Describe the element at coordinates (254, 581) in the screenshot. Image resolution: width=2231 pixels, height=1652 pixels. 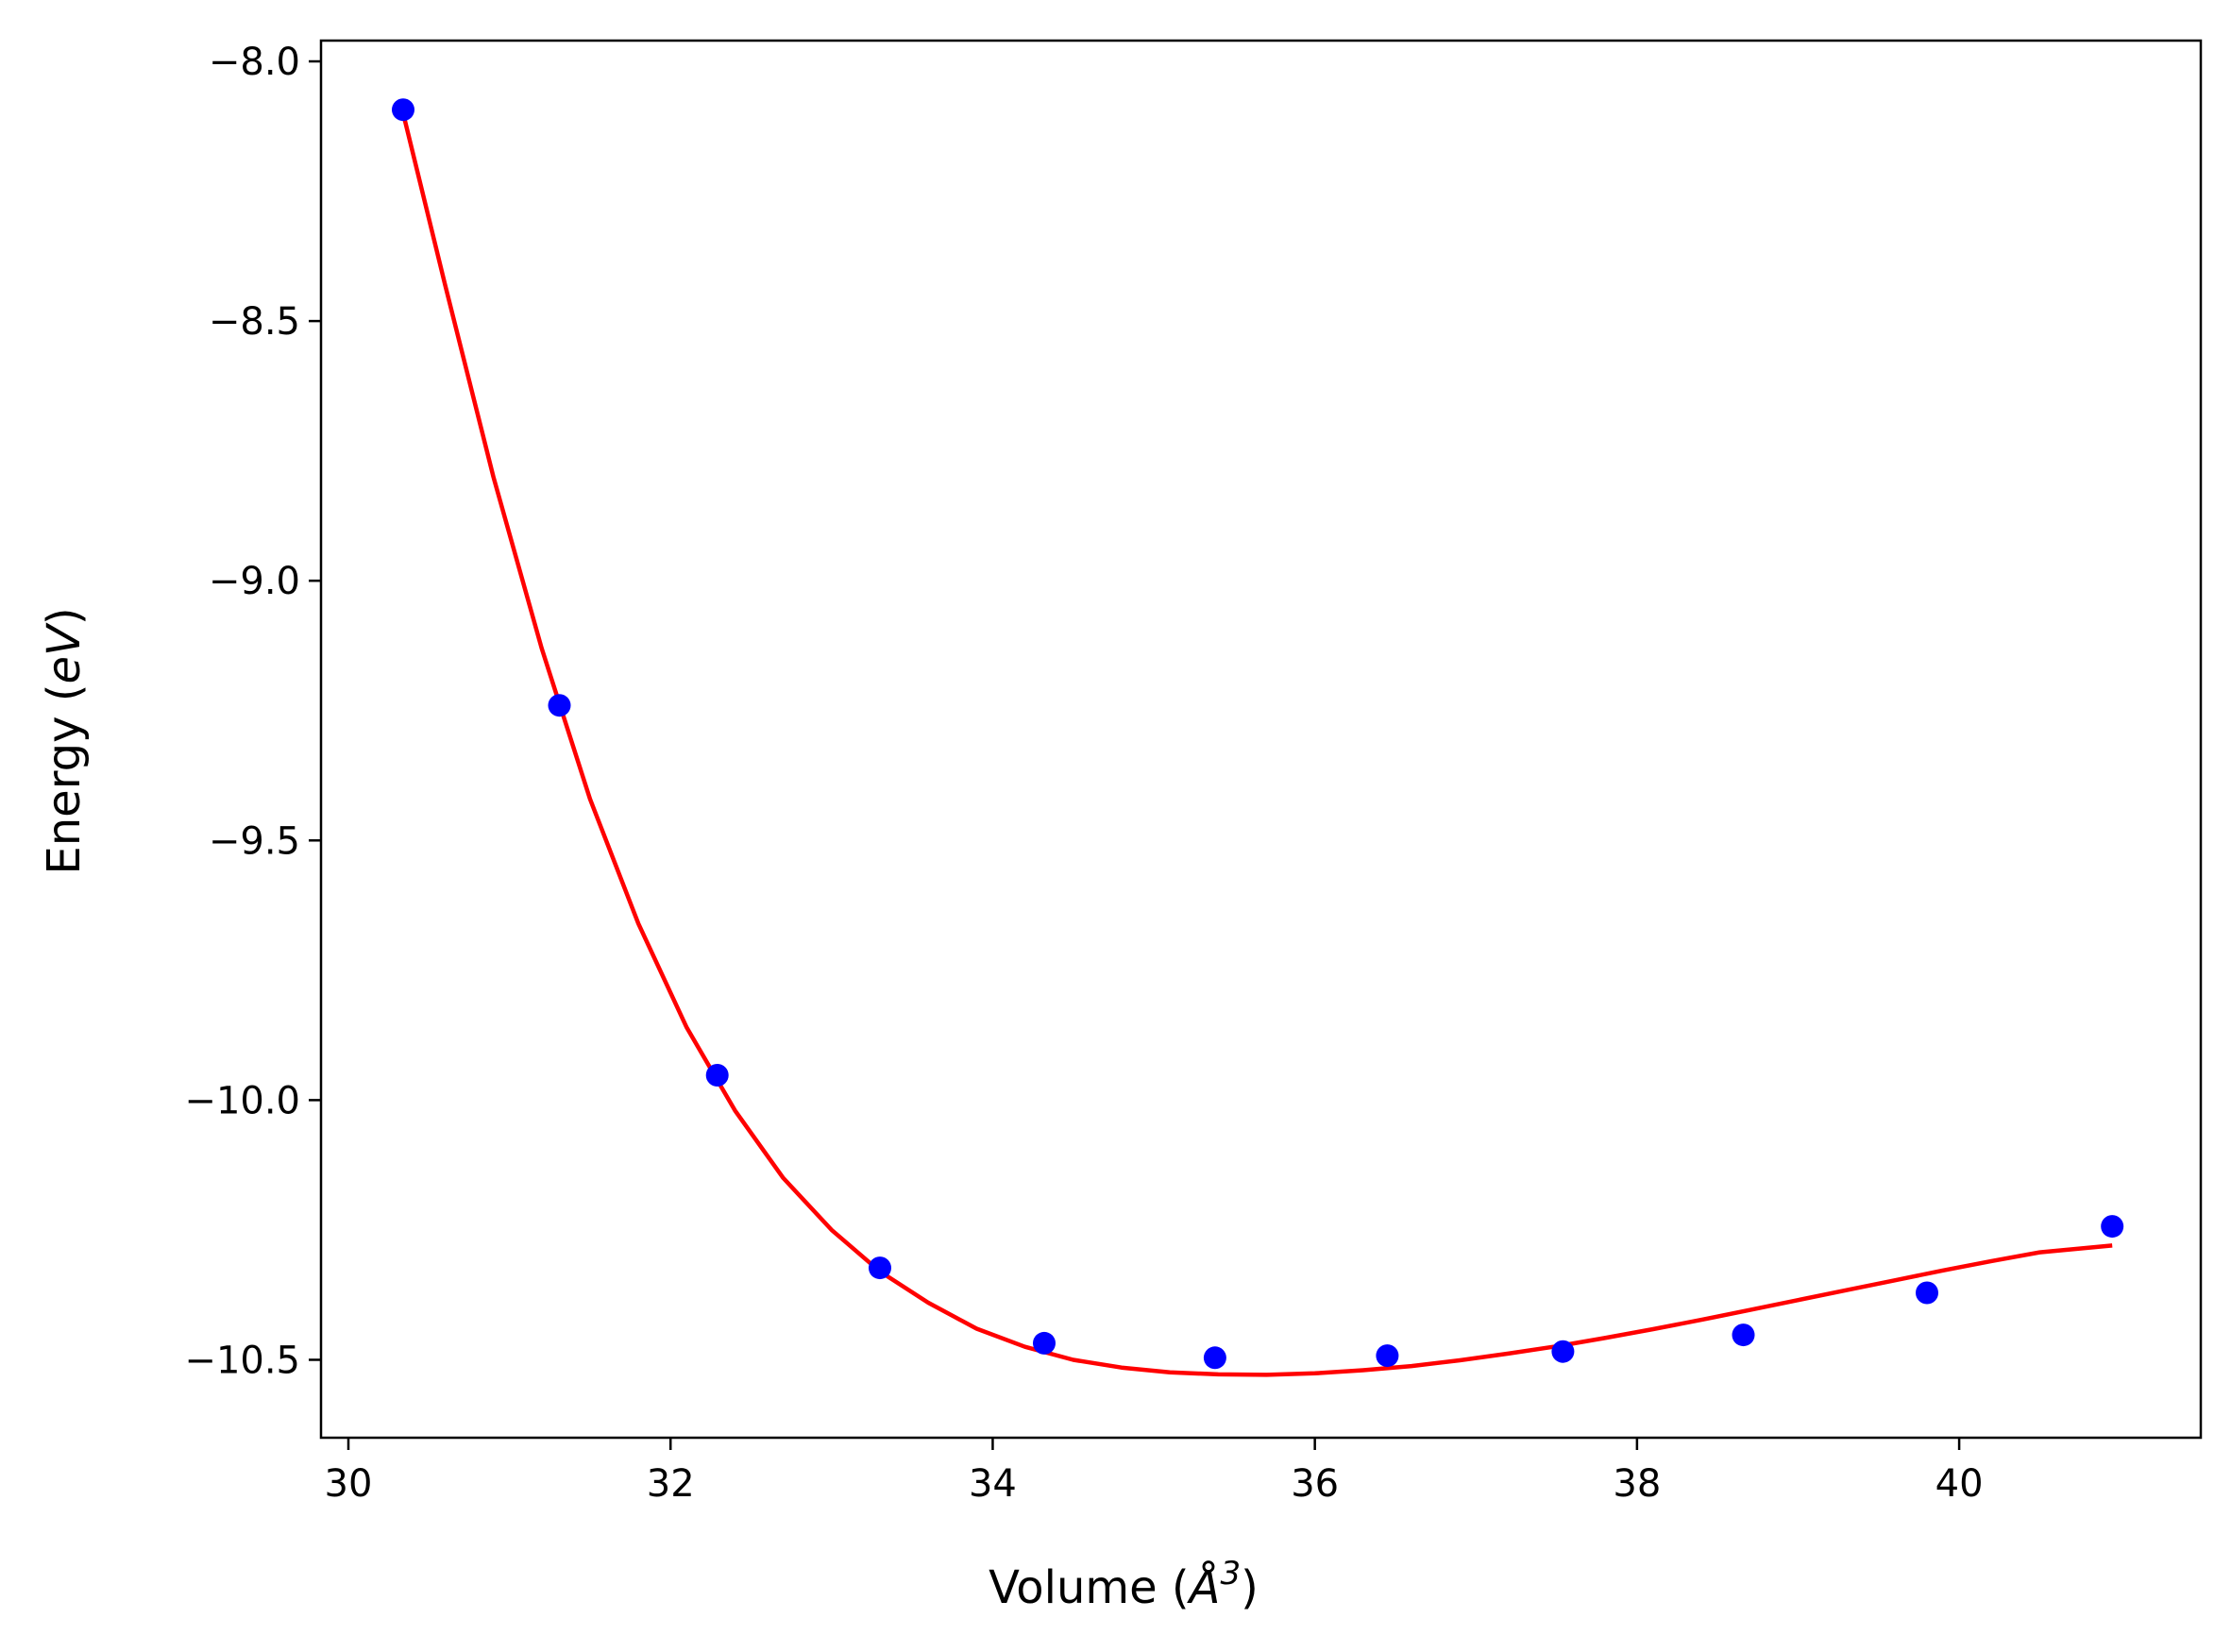
I see `y-tick-label: −9.0` at that location.